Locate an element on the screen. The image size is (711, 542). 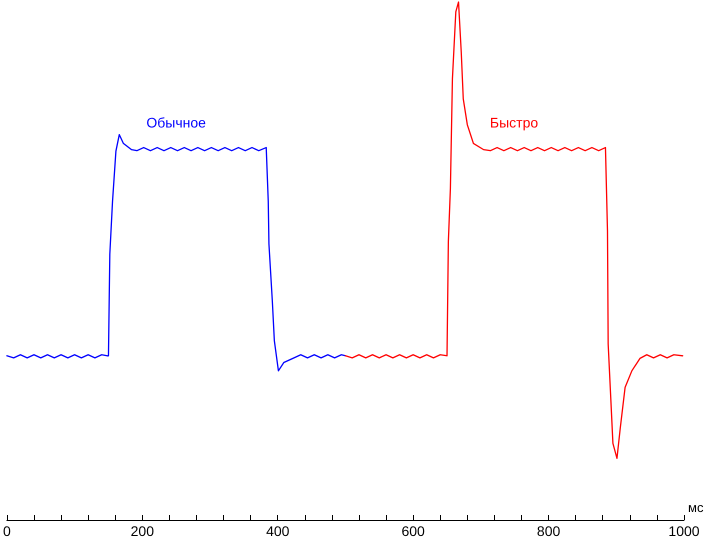
x-tick-label: 800 is located at coordinates (548, 531).